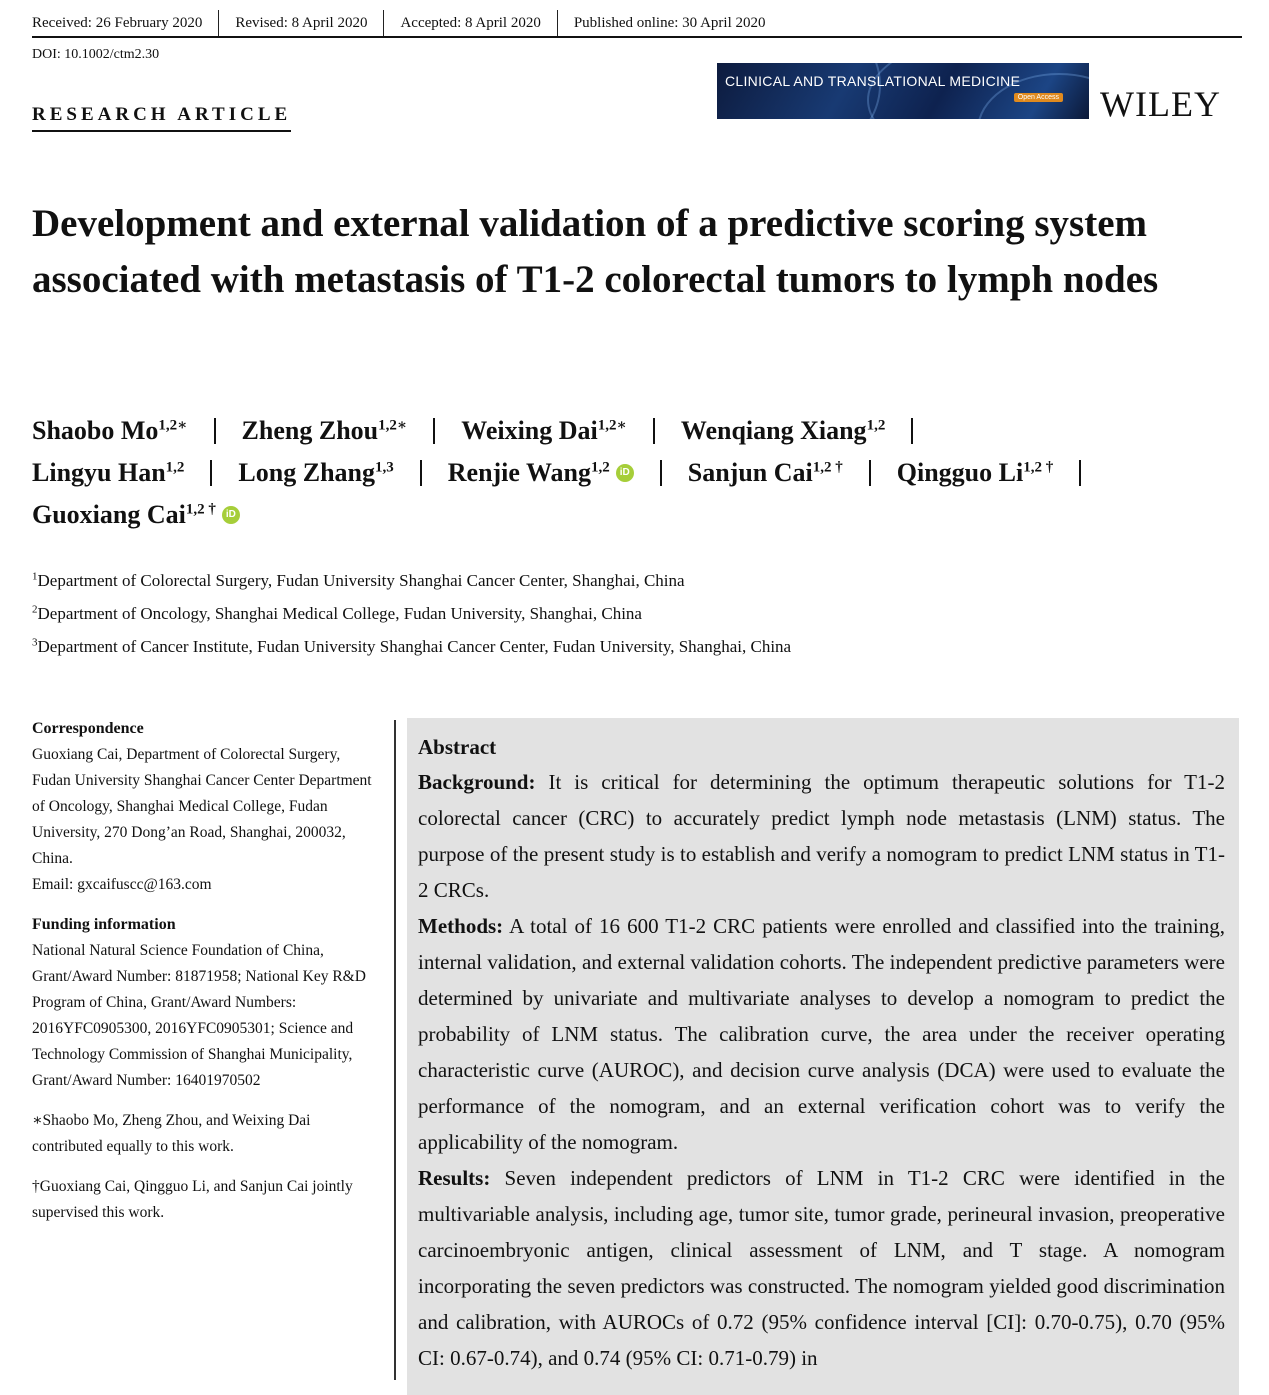  Describe the element at coordinates (301, 22) in the screenshot. I see `revised-date: Revised: 8 April 2020` at that location.